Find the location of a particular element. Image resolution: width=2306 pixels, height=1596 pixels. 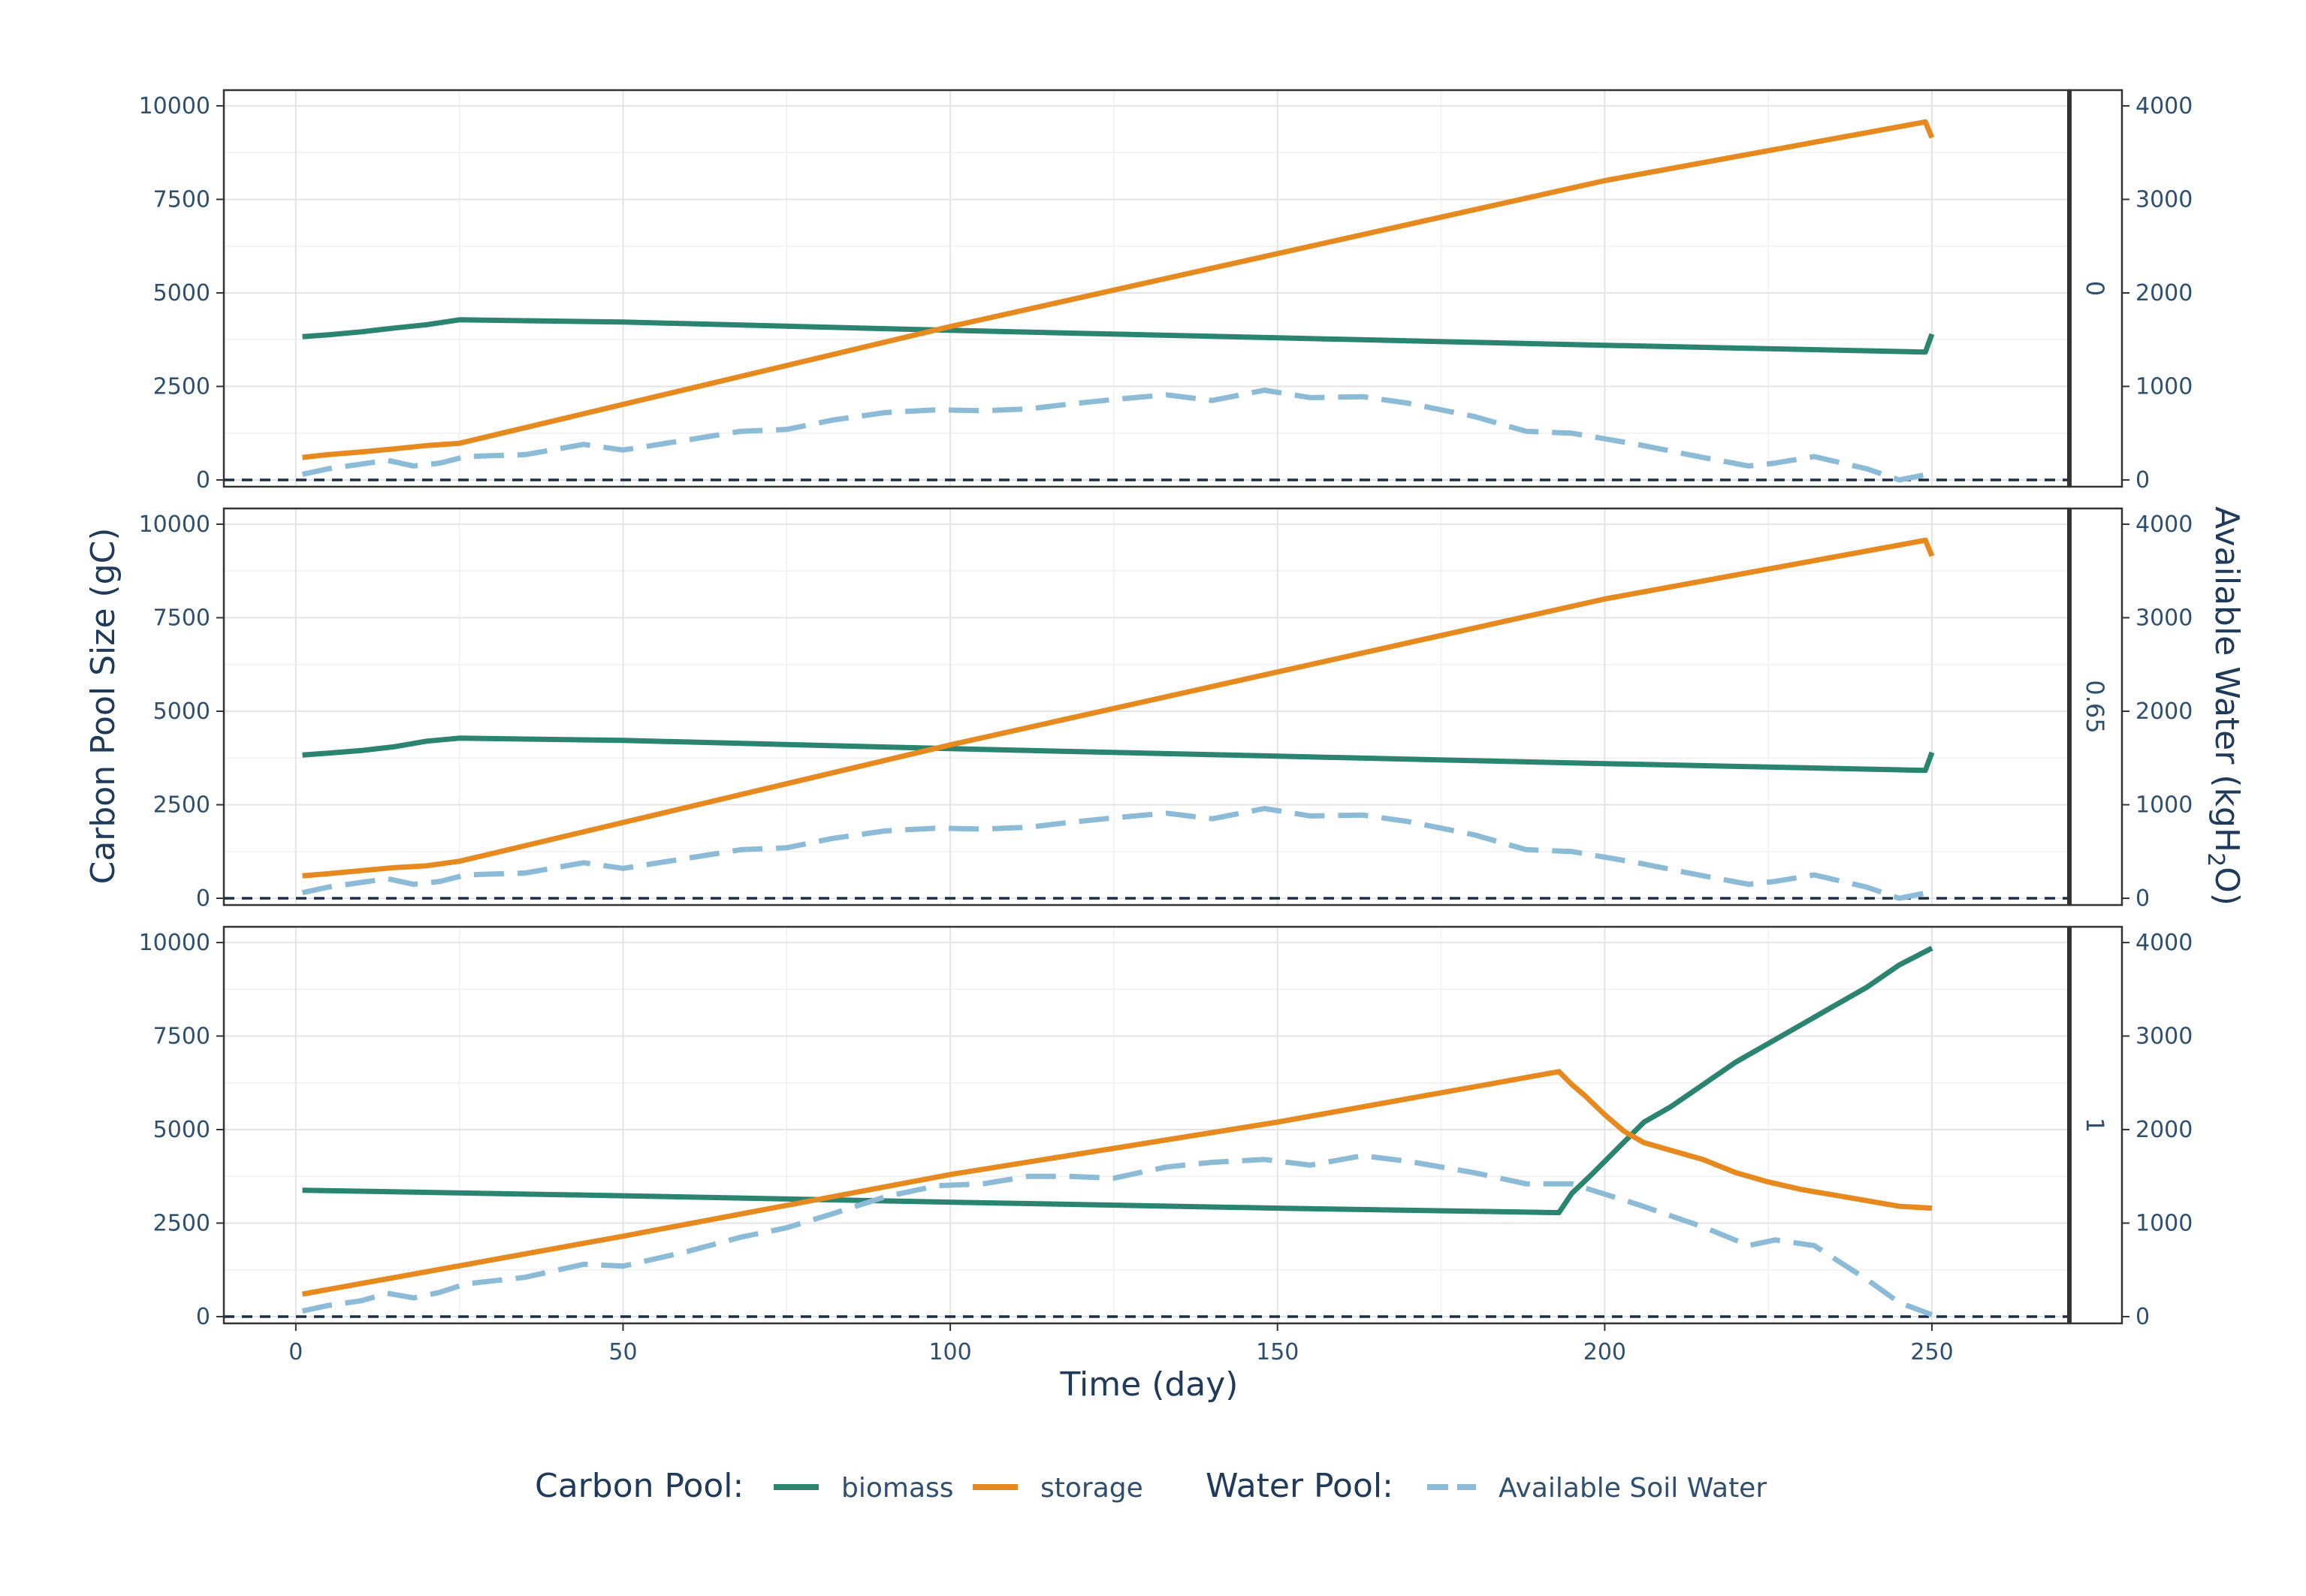

x-tick-label: 50 is located at coordinates (622, 1352).